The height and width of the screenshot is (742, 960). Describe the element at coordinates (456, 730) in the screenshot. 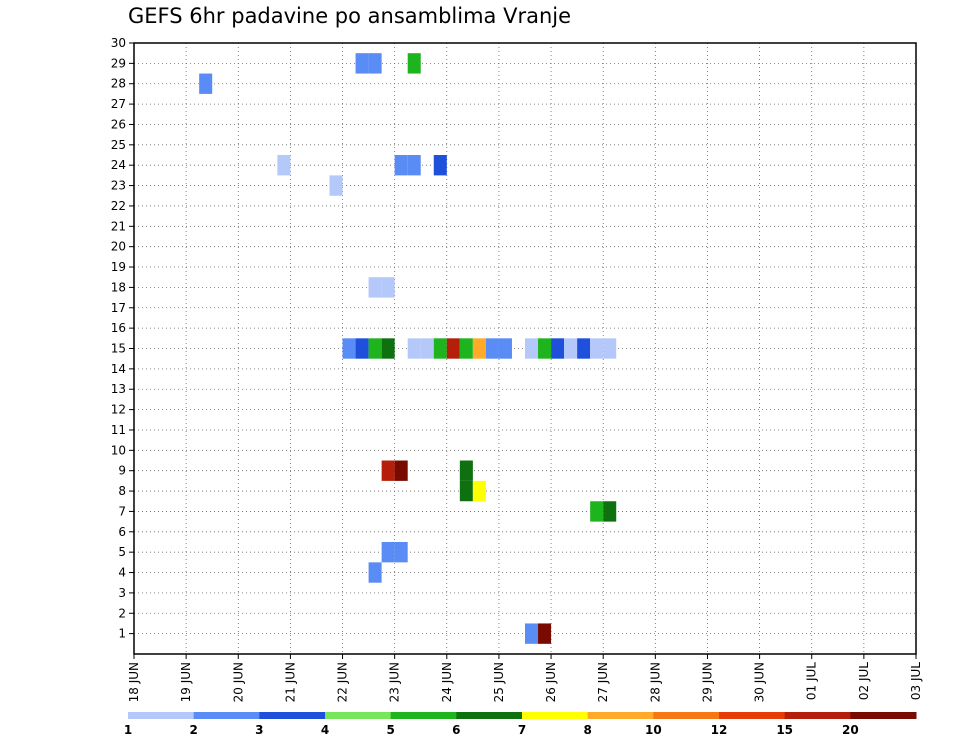

I see `colorbar-label: 6` at that location.